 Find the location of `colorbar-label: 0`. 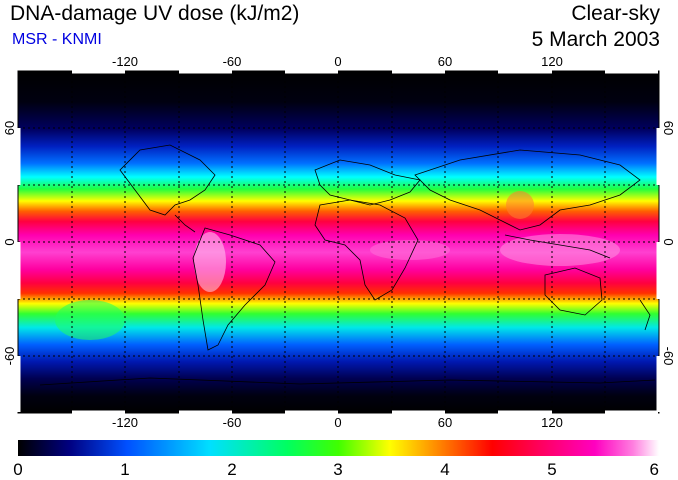

colorbar-label: 0 is located at coordinates (17, 469).